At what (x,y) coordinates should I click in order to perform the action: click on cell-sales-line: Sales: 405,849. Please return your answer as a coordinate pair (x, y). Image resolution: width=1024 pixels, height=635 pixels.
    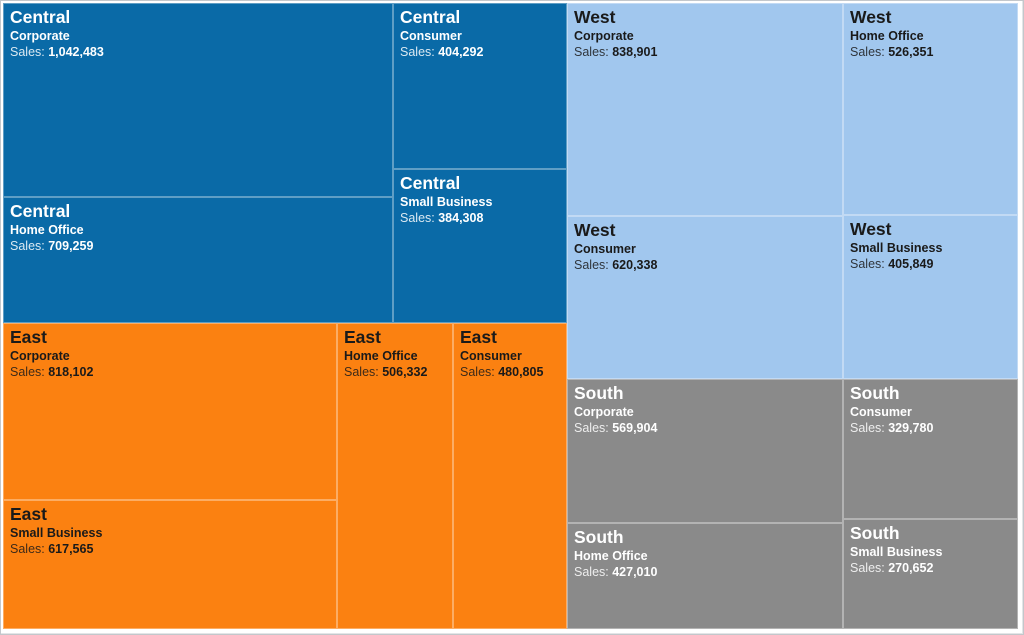
    Looking at the image, I should click on (931, 264).